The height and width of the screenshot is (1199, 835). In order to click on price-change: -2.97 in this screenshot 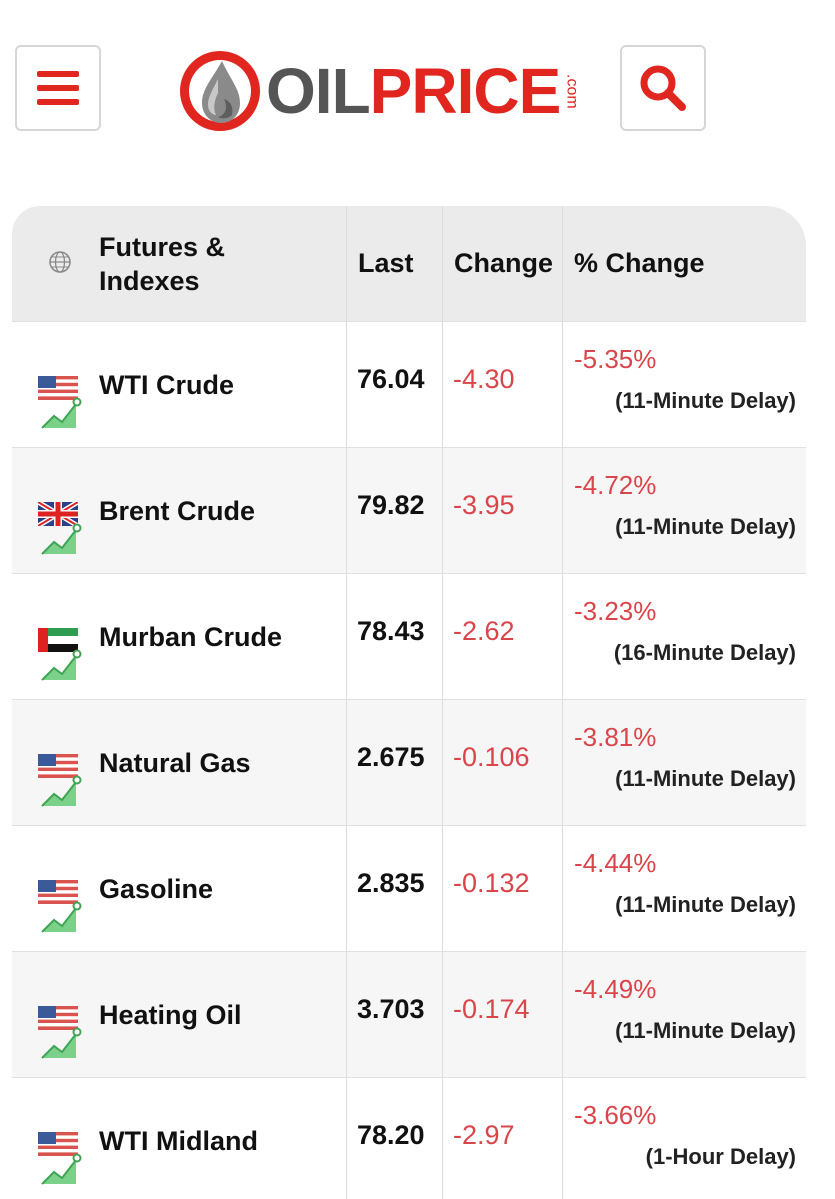, I will do `click(484, 1135)`.